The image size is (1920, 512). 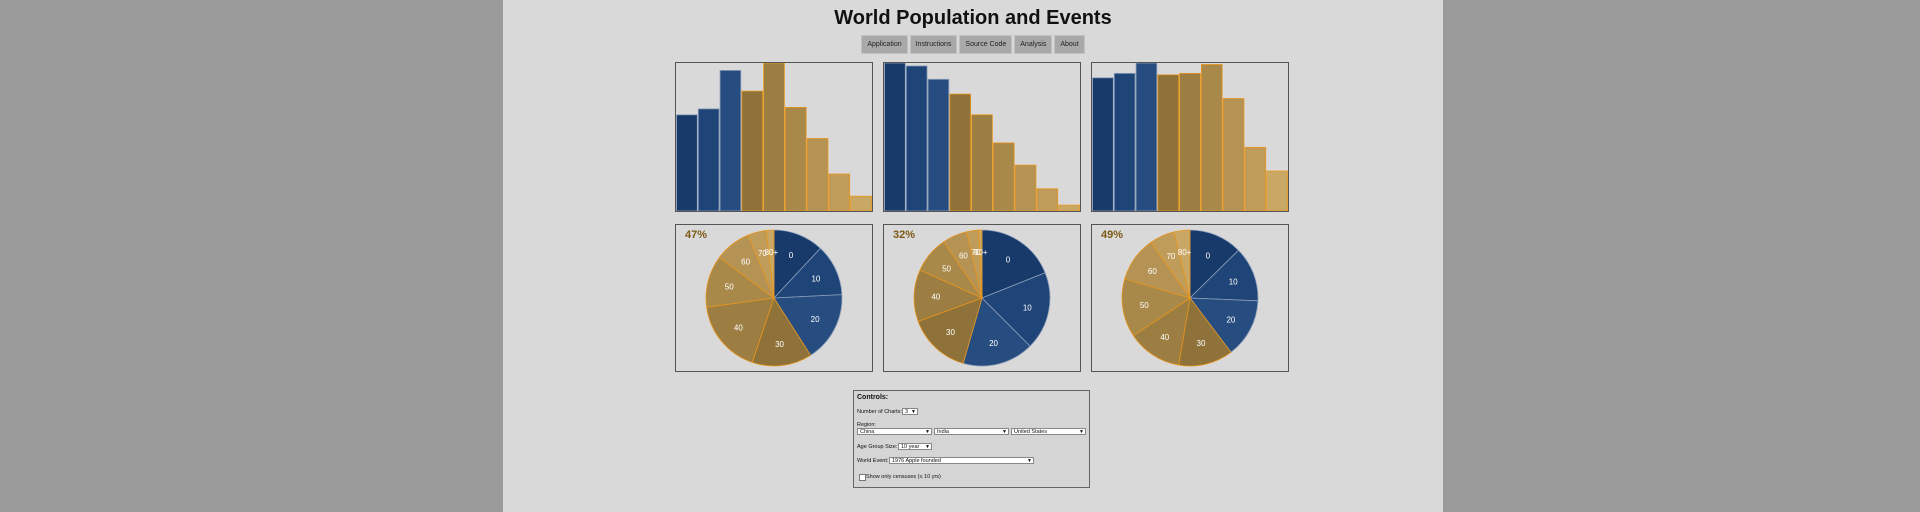 I want to click on bar-chart-3-svg, so click(x=1190, y=137).